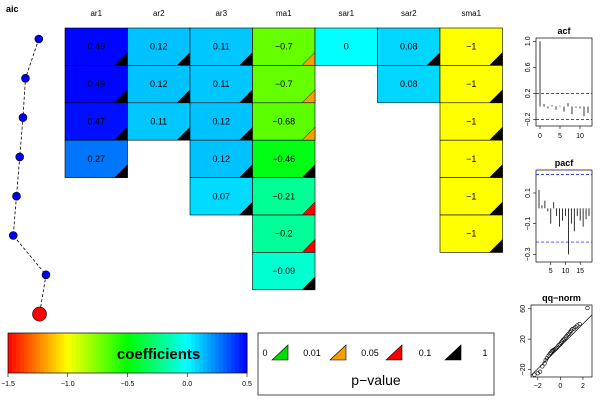 The width and height of the screenshot is (600, 400). Describe the element at coordinates (523, 309) in the screenshot. I see `qq-ytick-label: 60` at that location.